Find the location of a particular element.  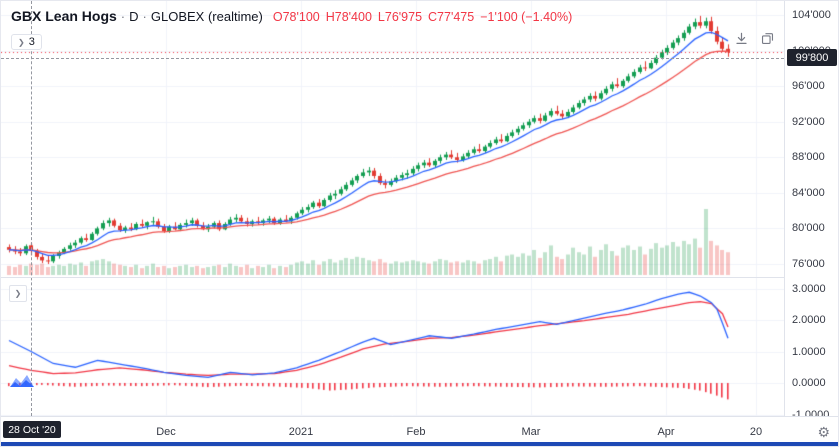

time-axis-label: Apr is located at coordinates (666, 432).